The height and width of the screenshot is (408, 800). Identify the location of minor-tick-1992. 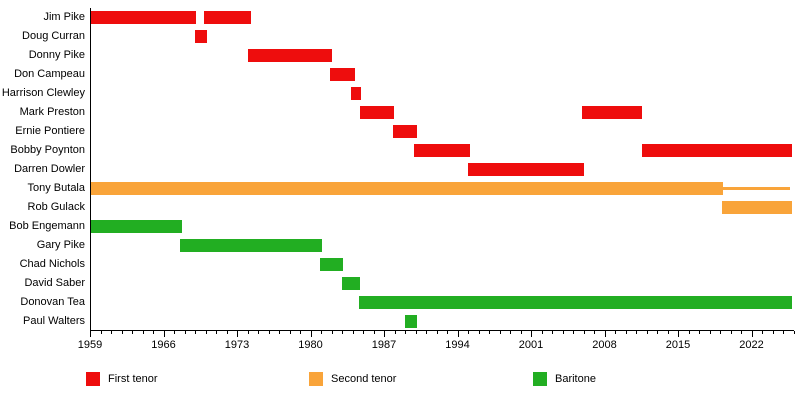
(437, 332).